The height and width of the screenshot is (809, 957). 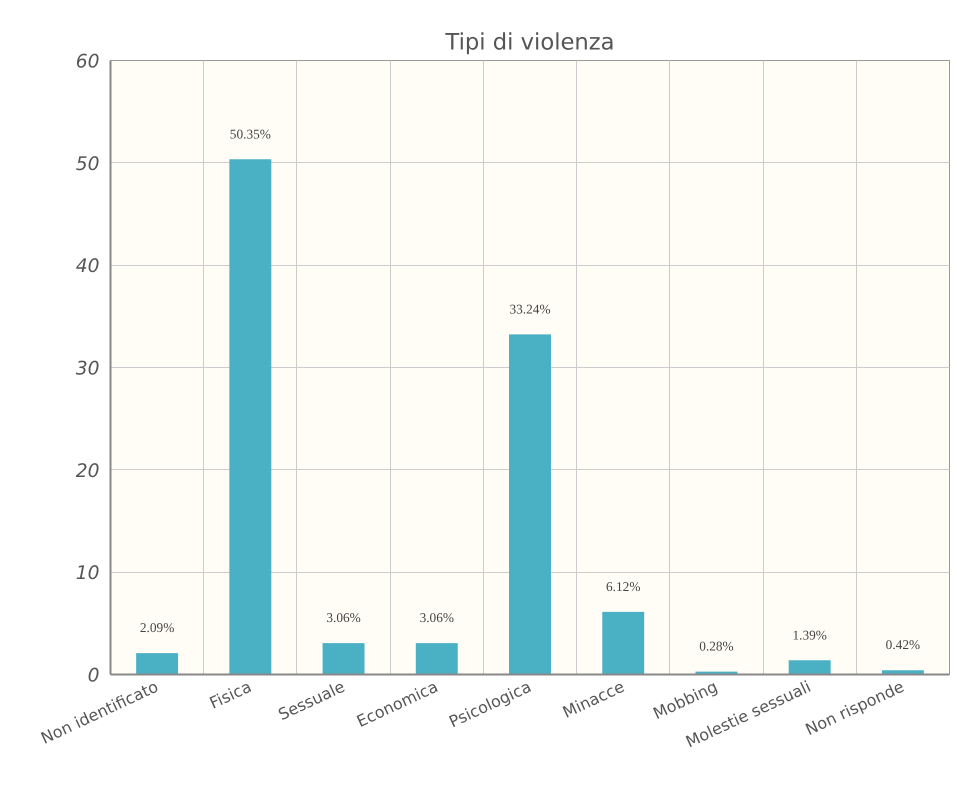 What do you see at coordinates (157, 628) in the screenshot?
I see `data-label: 2.09%` at bounding box center [157, 628].